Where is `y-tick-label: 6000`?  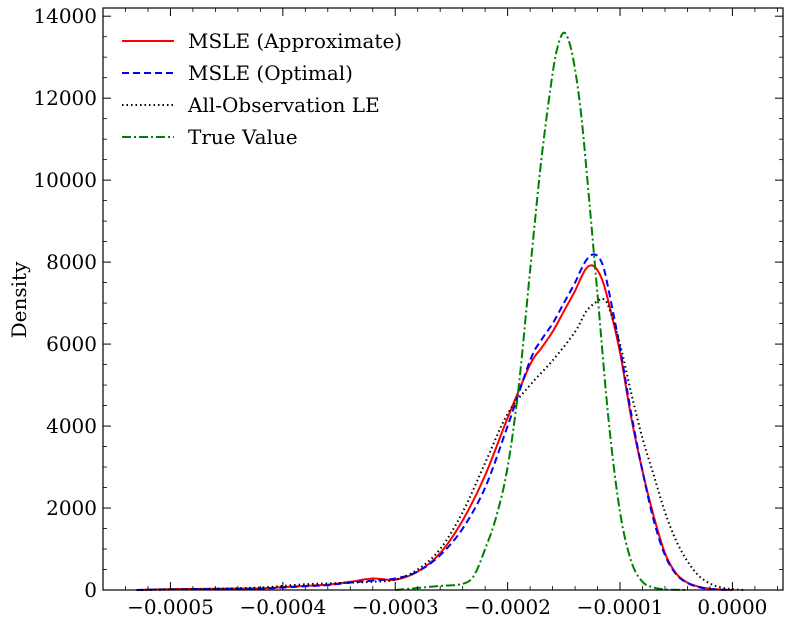
y-tick-label: 6000 is located at coordinates (71, 344).